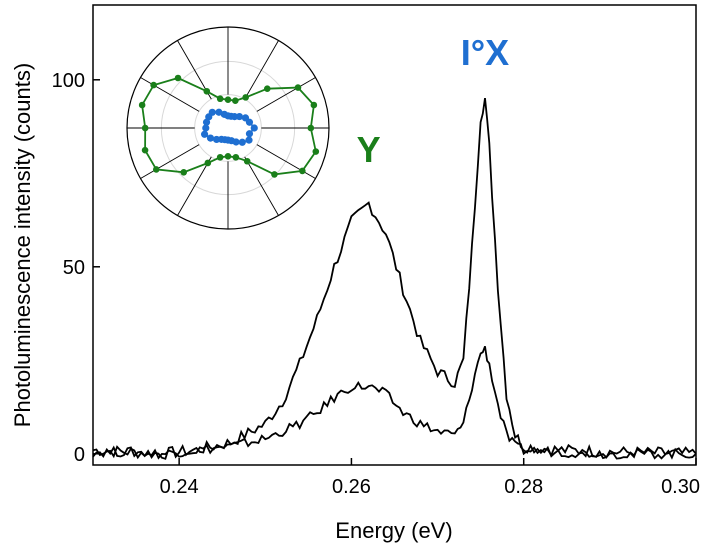  What do you see at coordinates (68, 81) in the screenshot?
I see `y-tick-label: 100` at bounding box center [68, 81].